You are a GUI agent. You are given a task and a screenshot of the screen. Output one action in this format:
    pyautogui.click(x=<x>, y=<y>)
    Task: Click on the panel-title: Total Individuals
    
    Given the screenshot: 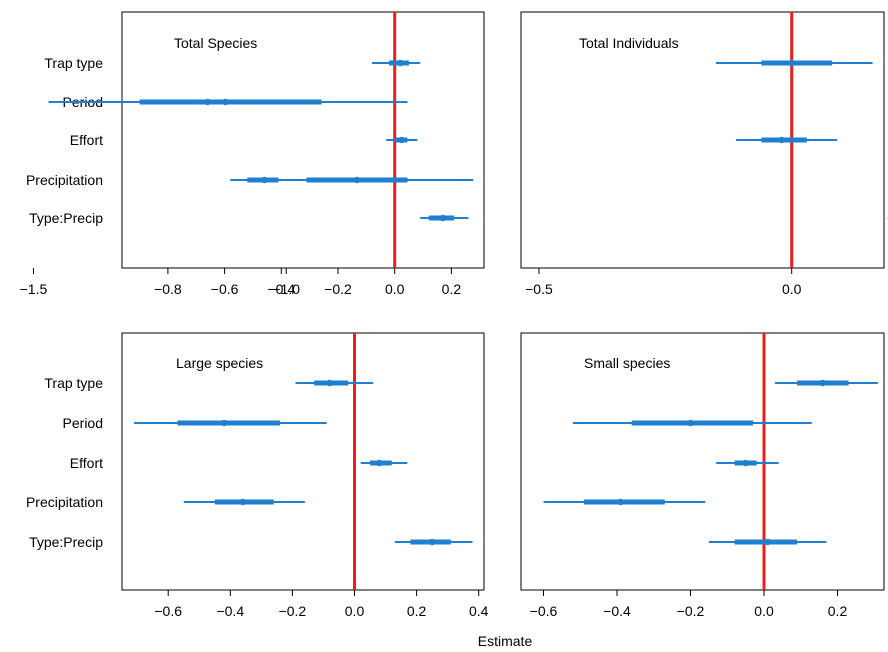 What is the action you would take?
    pyautogui.click(x=629, y=43)
    